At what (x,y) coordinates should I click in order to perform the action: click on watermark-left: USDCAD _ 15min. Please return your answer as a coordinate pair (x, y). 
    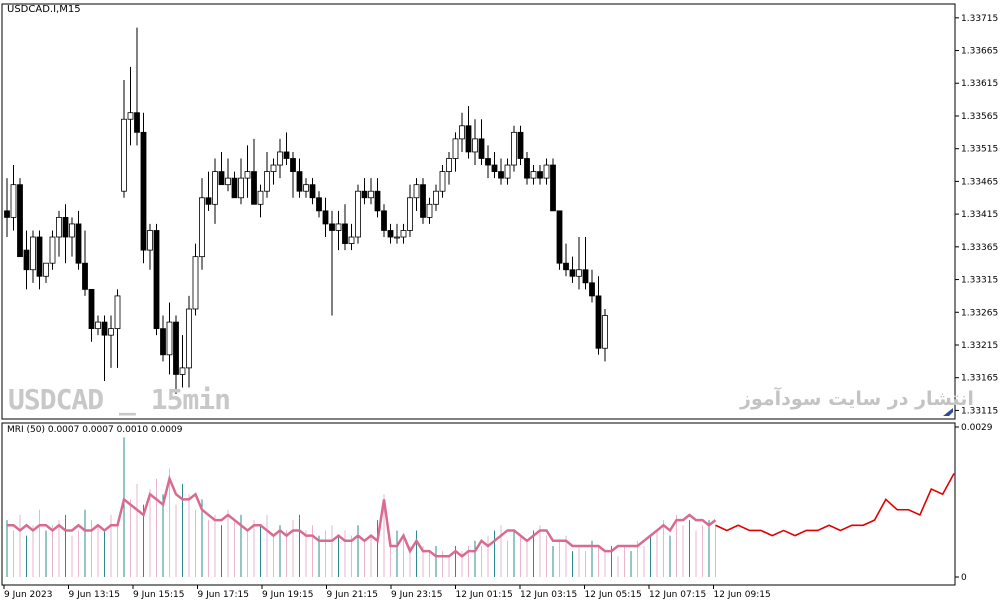
    Looking at the image, I should click on (119, 399).